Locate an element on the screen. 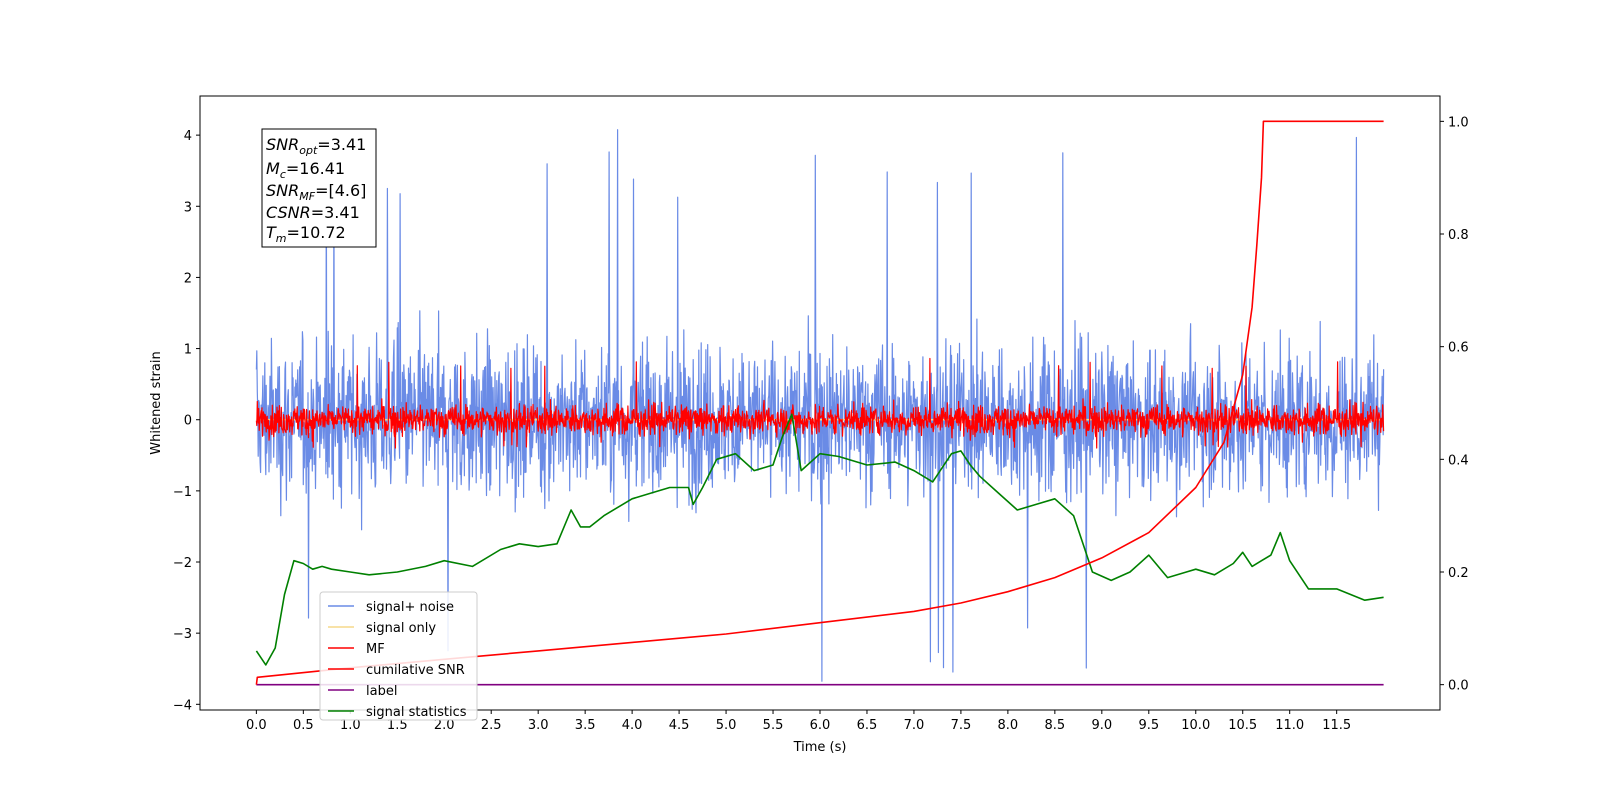  annotation-tm: Tm=10.72 is located at coordinates (306, 234).